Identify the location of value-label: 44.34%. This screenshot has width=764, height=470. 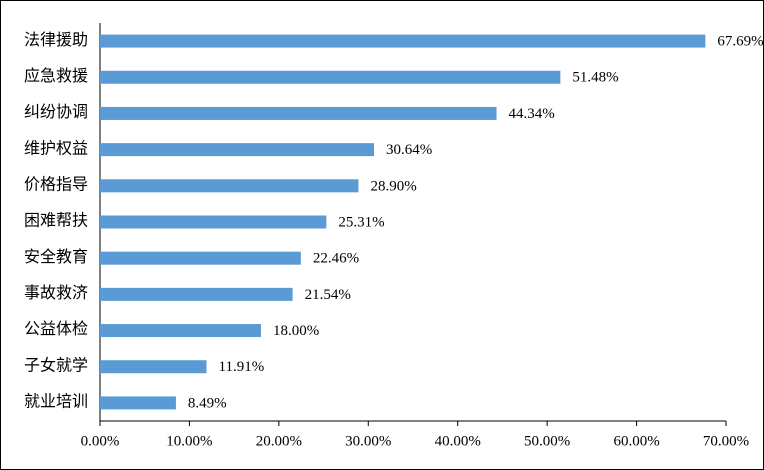
(532, 114).